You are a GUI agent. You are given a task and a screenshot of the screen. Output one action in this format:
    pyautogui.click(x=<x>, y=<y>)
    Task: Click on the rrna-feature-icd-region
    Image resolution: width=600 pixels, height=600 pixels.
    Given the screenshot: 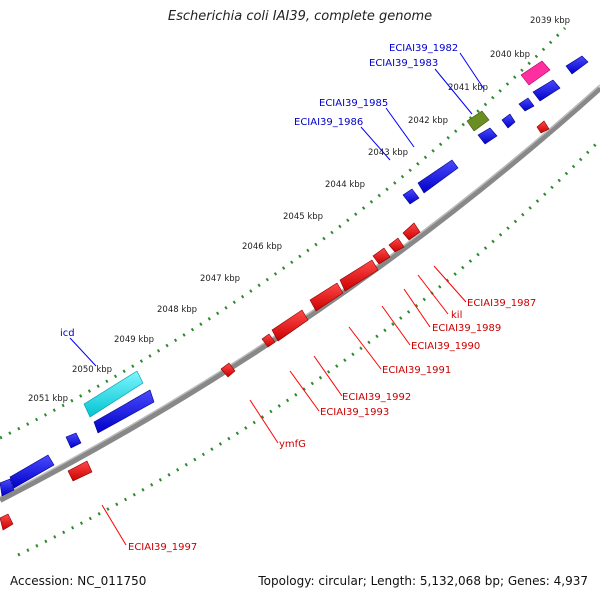 What is the action you would take?
    pyautogui.click(x=113, y=394)
    